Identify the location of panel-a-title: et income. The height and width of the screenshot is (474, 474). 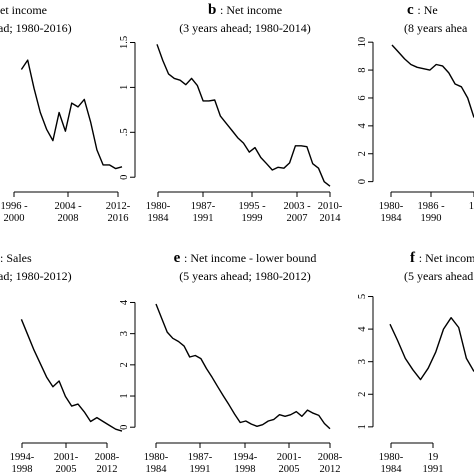
(23, 10).